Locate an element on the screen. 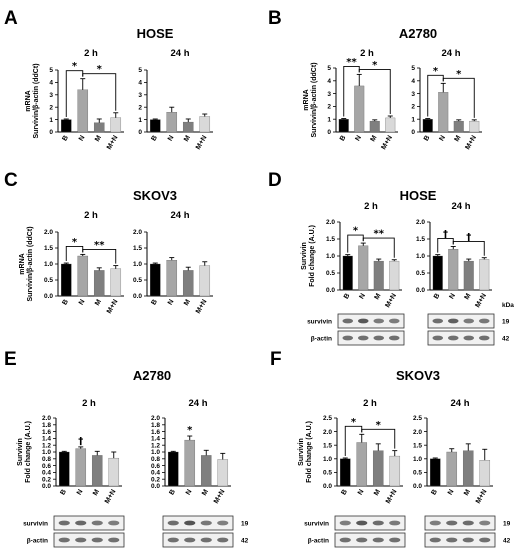  y-tick-label: 1.2 is located at coordinates (46, 445).